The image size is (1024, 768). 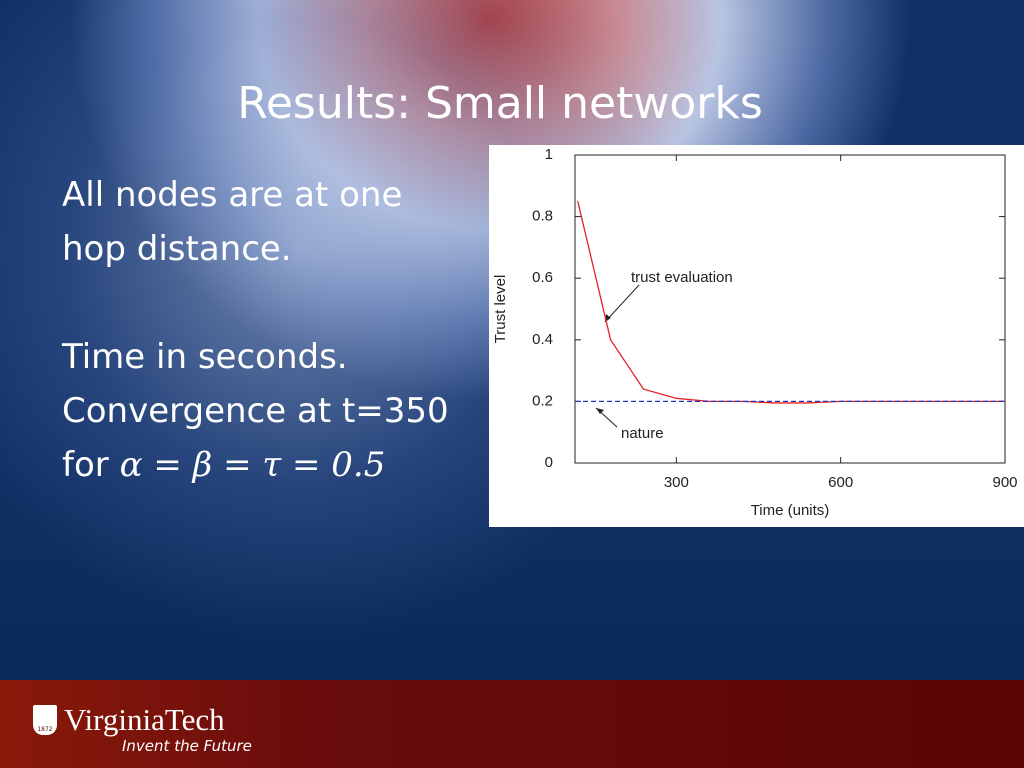 What do you see at coordinates (642, 433) in the screenshot?
I see `annotation: nature` at bounding box center [642, 433].